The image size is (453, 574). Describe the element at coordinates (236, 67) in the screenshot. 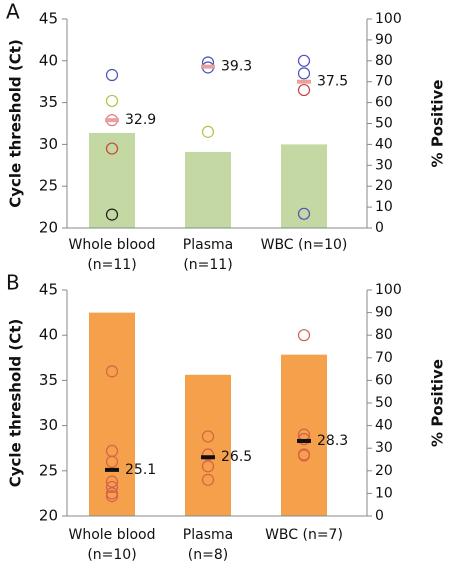

I see `median-label: 39.3` at that location.